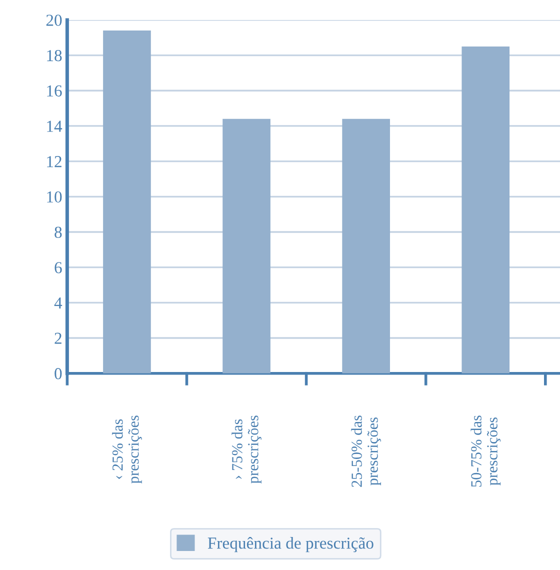 The width and height of the screenshot is (560, 570). I want to click on y-tick-label: 2, so click(58, 338).